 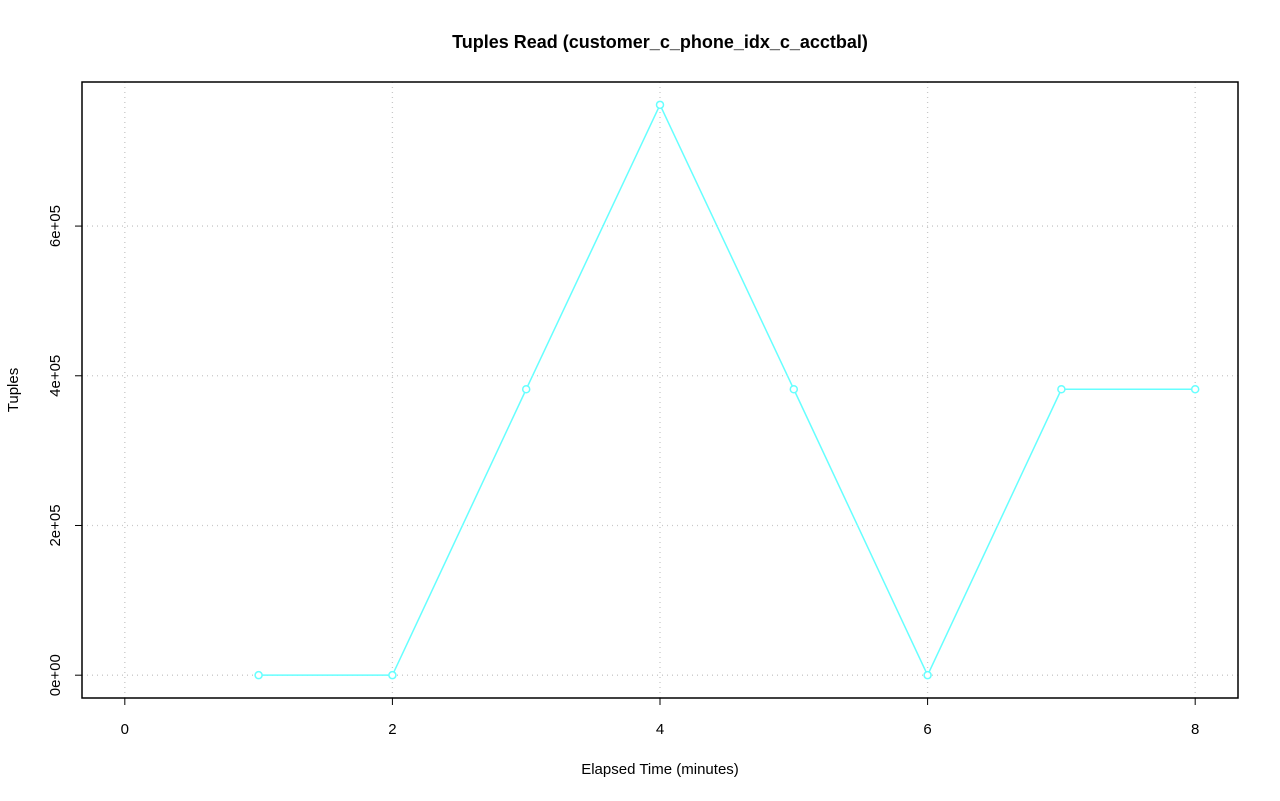 I want to click on x-axis-label: Elapsed Time (minutes), so click(x=660, y=769).